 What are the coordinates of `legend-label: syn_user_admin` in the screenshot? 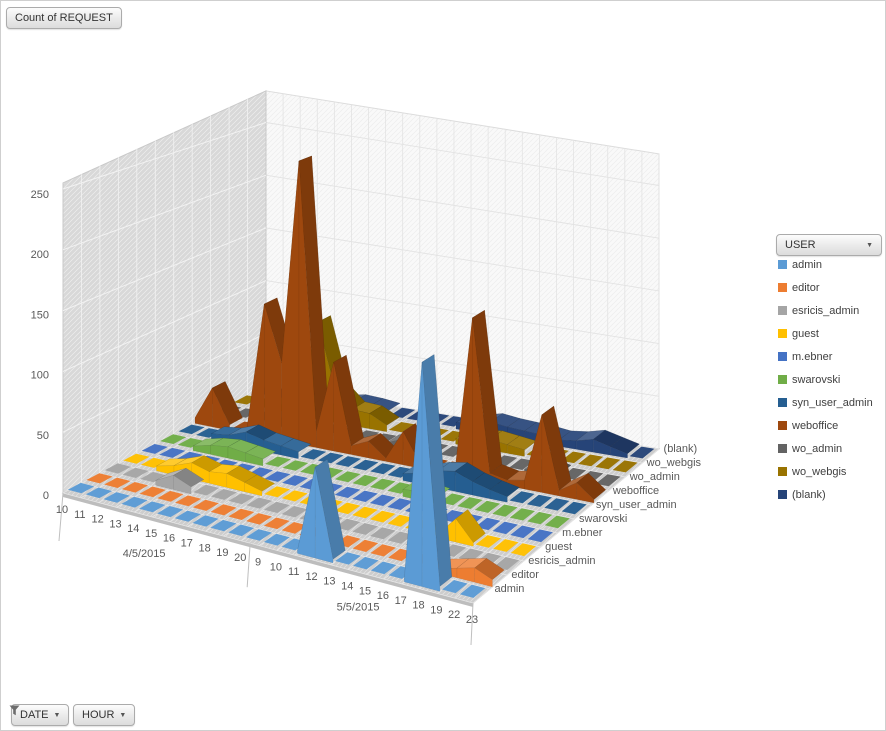 It's located at (832, 402).